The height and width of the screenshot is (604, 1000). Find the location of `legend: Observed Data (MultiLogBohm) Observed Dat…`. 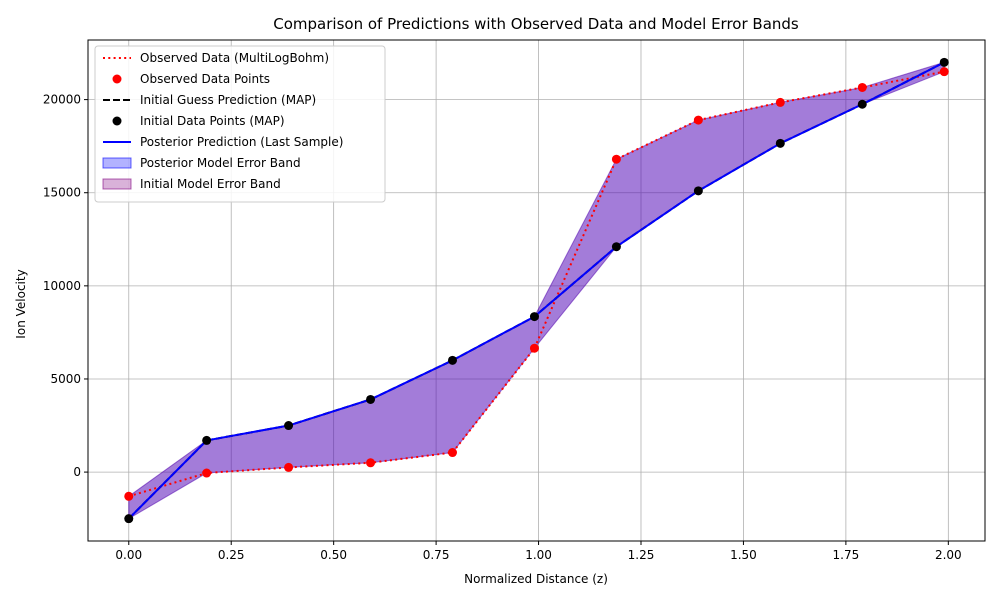

legend: Observed Data (MultiLogBohm) Observed Dat… is located at coordinates (240, 124).